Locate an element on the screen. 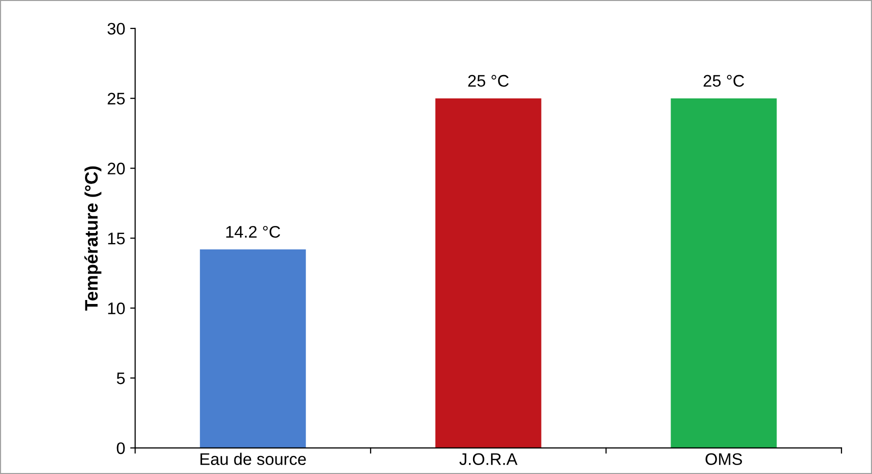  y-tick-label: 30 is located at coordinates (116, 28).